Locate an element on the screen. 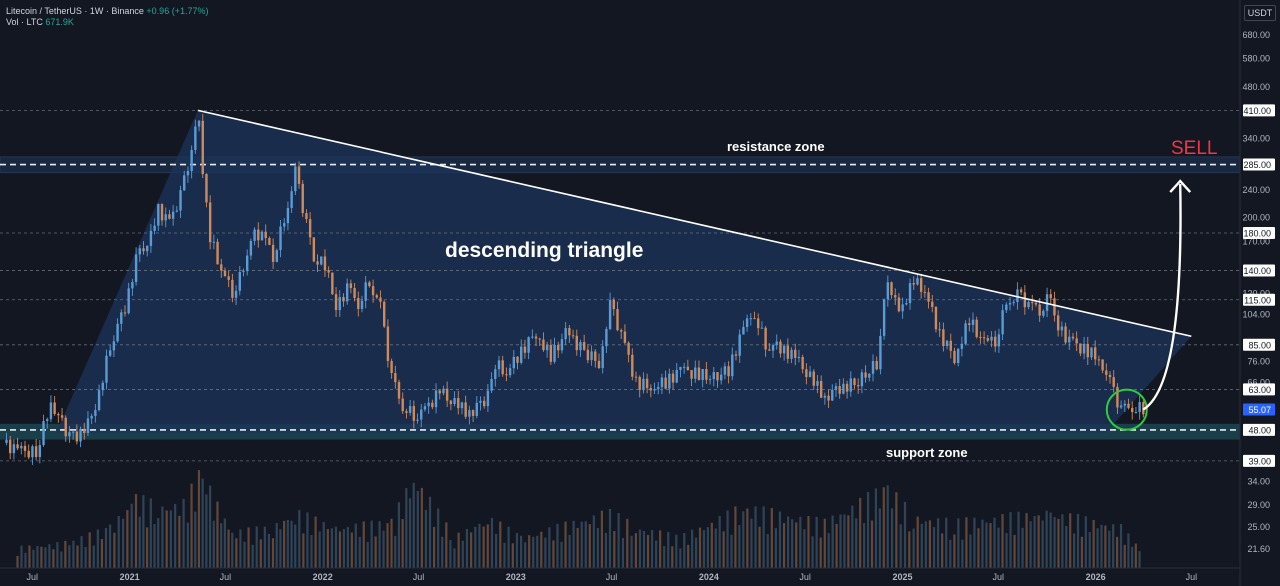 This screenshot has height=586, width=1280. currency-button: USDT is located at coordinates (1260, 13).